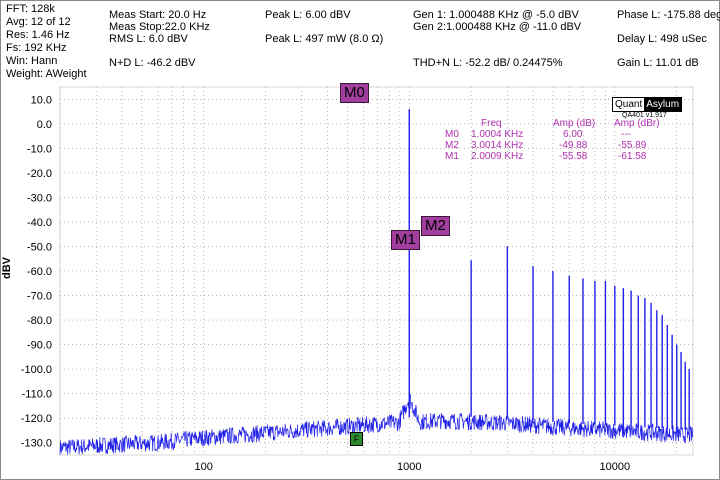 Image resolution: width=720 pixels, height=480 pixels. Describe the element at coordinates (435, 226) in the screenshot. I see `marker-m2-flag: M2` at that location.